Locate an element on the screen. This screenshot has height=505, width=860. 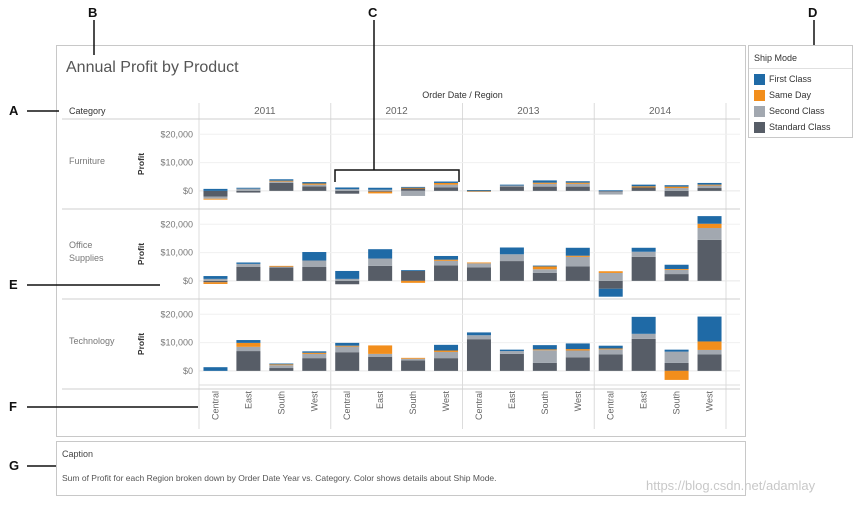
region-label-2011-south: South is located at coordinates (281, 403).